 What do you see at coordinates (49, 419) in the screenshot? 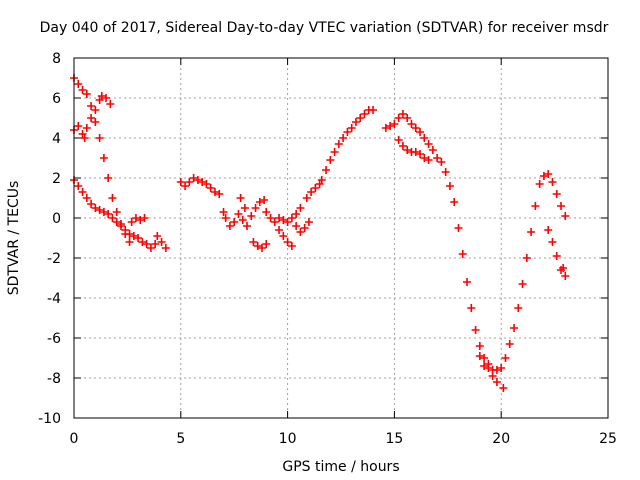
I see `y-tick-label: -10` at bounding box center [49, 419].